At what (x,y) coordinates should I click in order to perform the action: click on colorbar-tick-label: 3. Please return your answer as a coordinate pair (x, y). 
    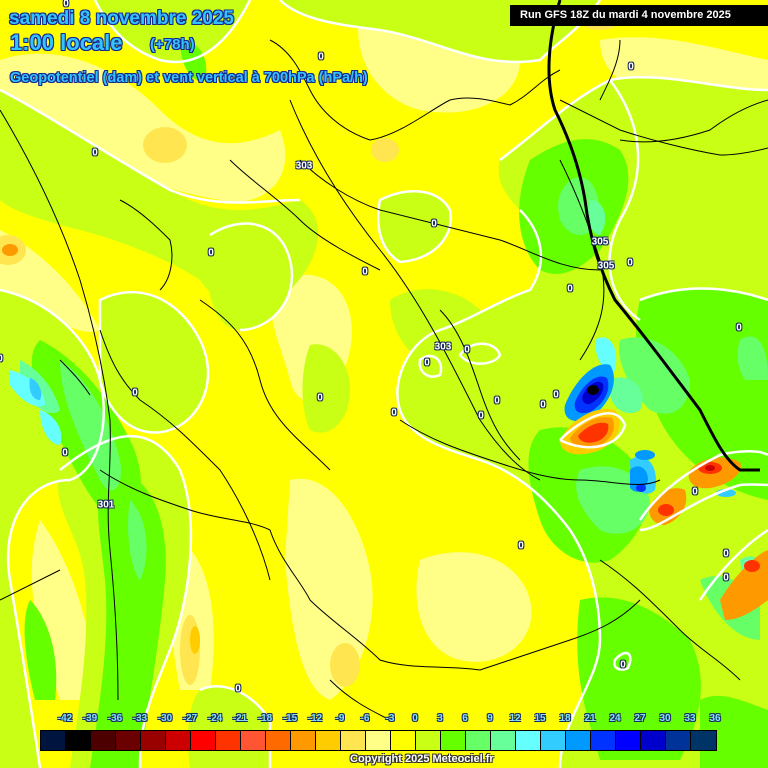
    Looking at the image, I should click on (440, 718).